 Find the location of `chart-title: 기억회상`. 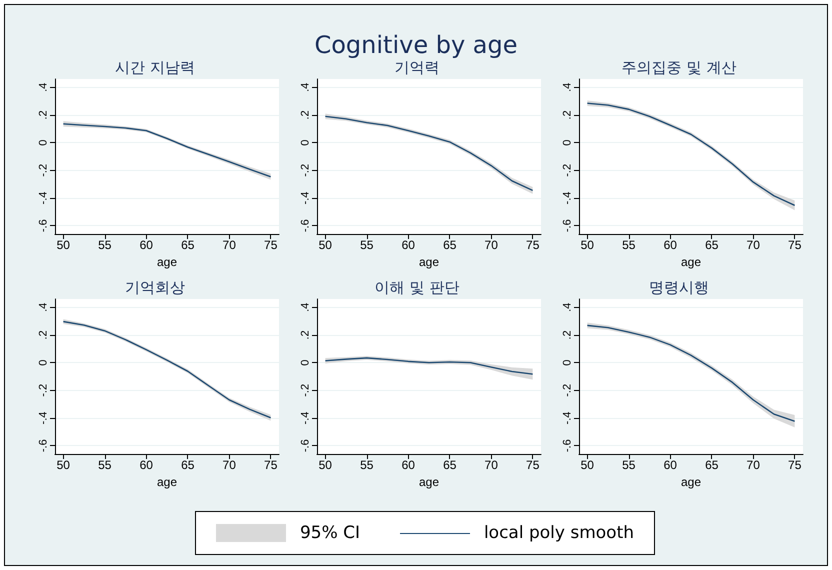

chart-title: 기억회상 is located at coordinates (155, 287).